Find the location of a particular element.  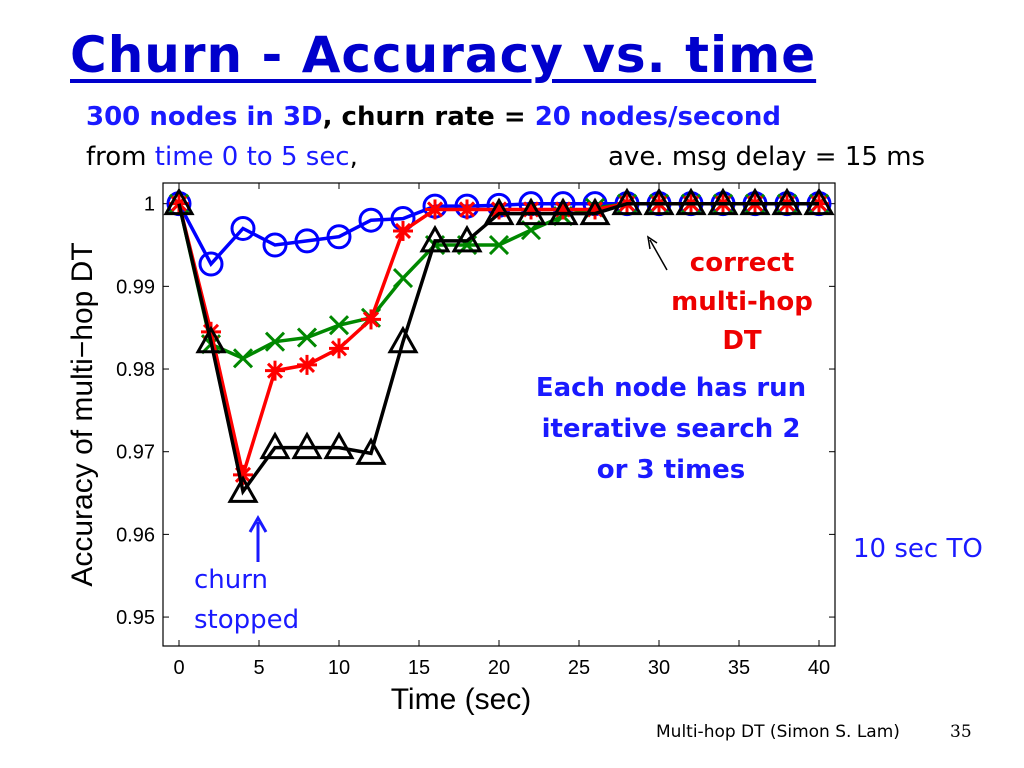

annotation-correct-line: DT is located at coordinates (742, 341).